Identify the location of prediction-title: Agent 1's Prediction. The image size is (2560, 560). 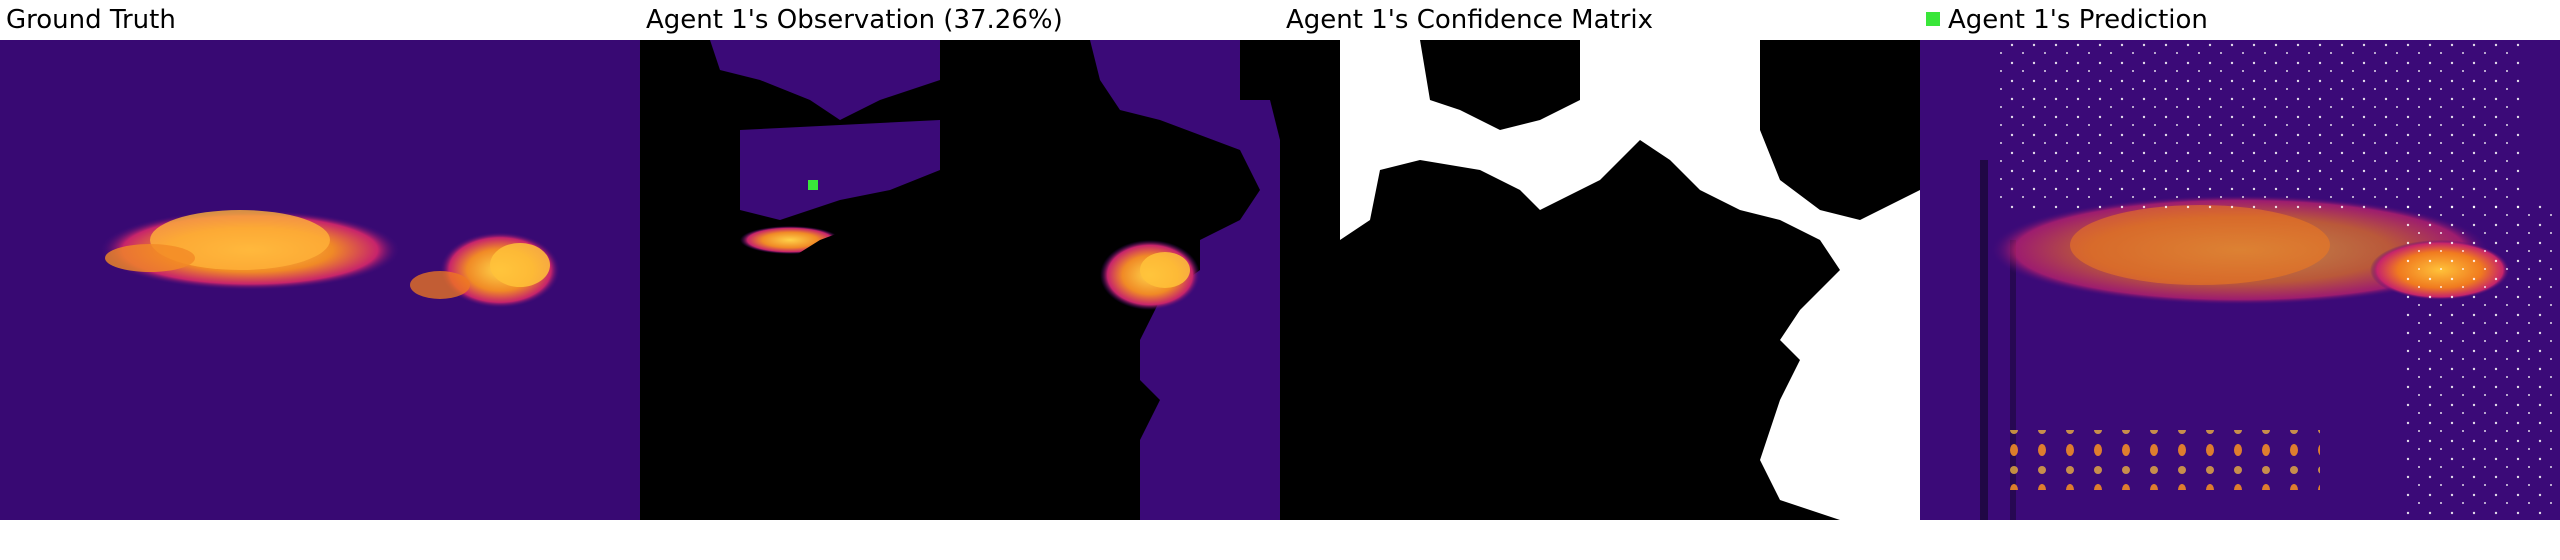
(2067, 20).